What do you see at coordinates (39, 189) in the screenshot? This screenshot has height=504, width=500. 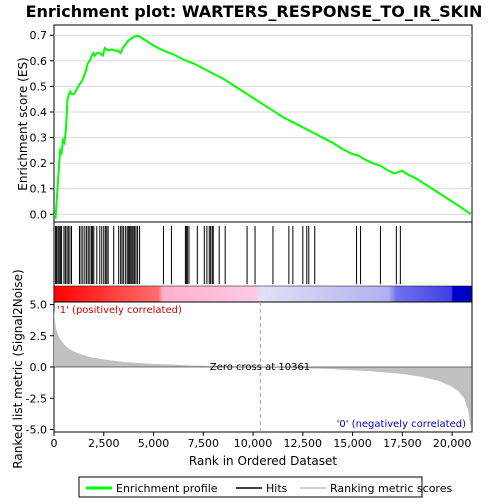 I see `es-y-tick-label: 0.1` at bounding box center [39, 189].